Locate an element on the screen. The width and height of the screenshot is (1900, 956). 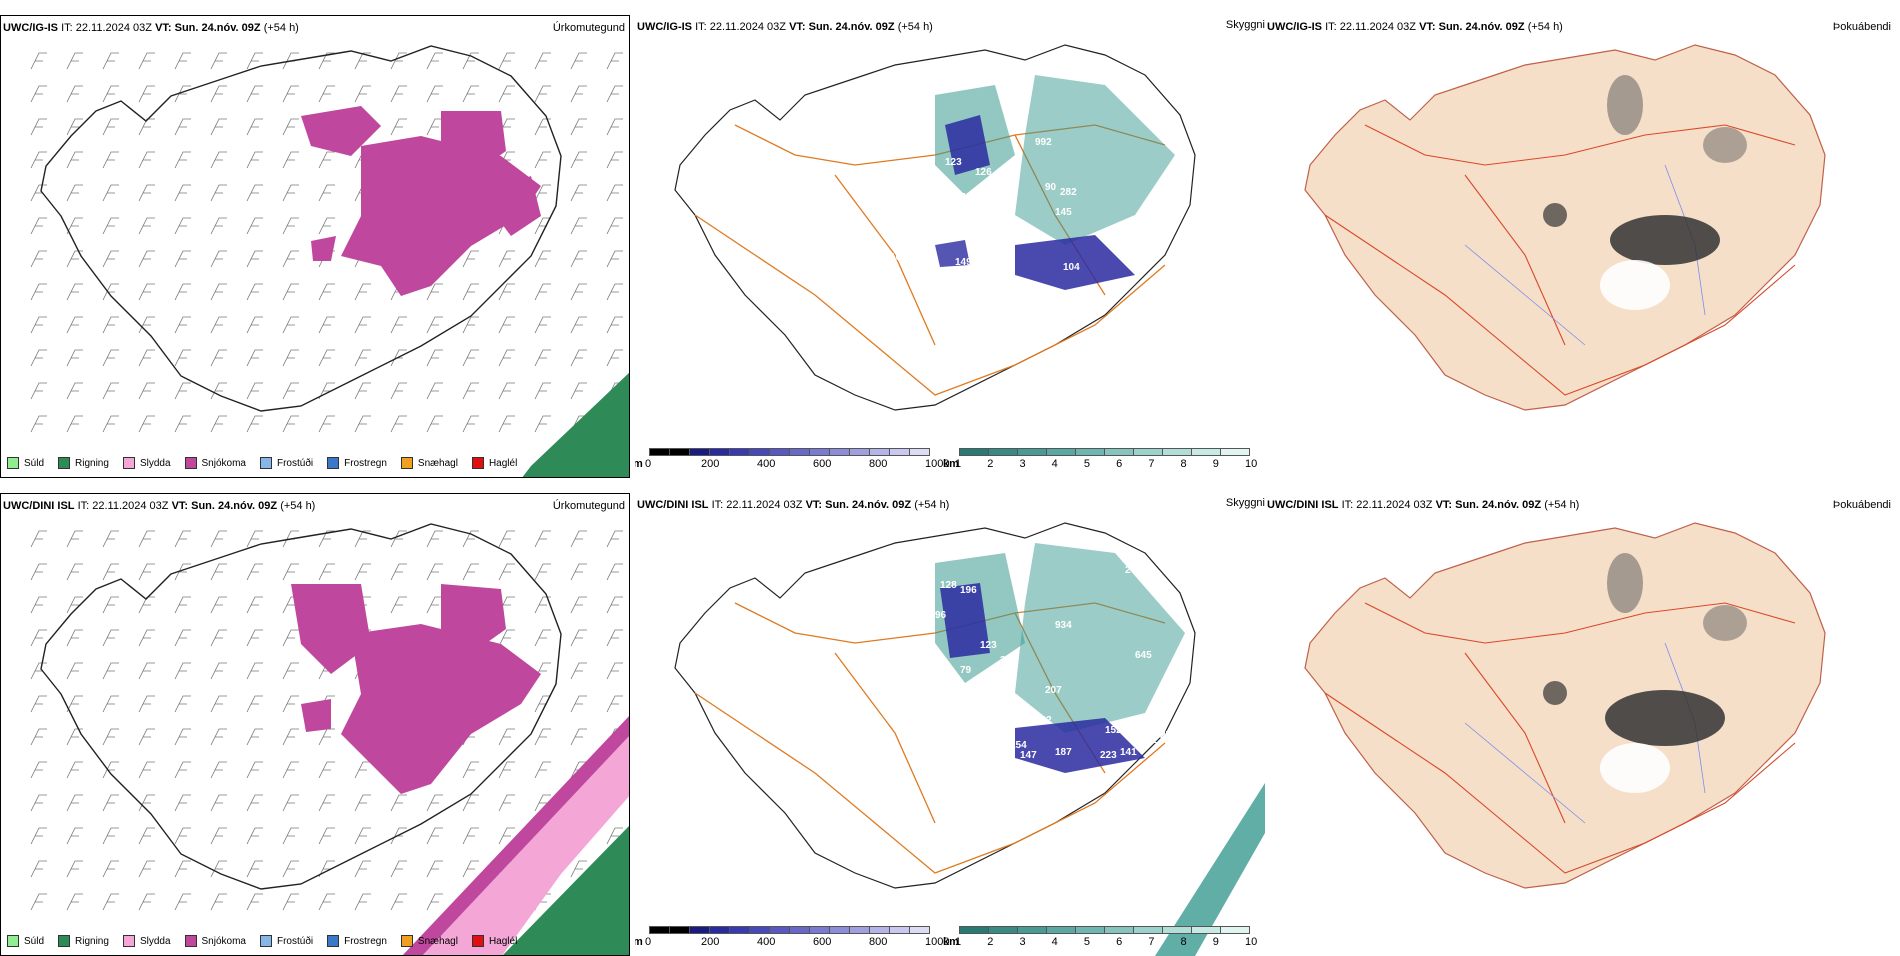
panel-title: Úrkomutegund is located at coordinates (588, 506).